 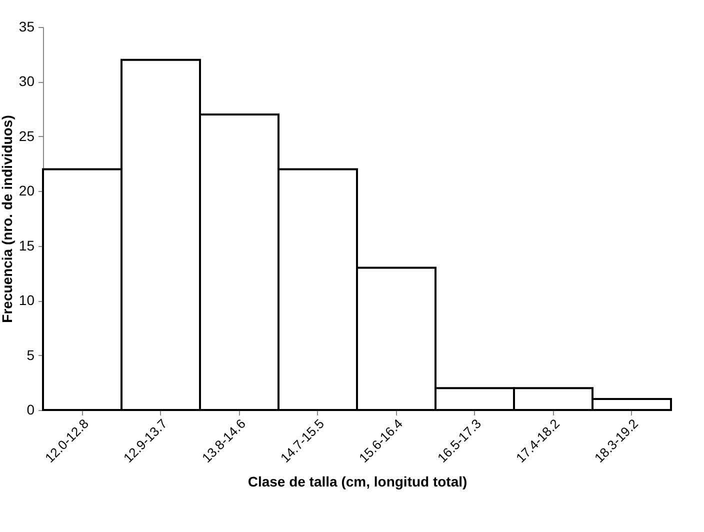 What do you see at coordinates (26, 190) in the screenshot?
I see `y-tick-label: 20` at bounding box center [26, 190].